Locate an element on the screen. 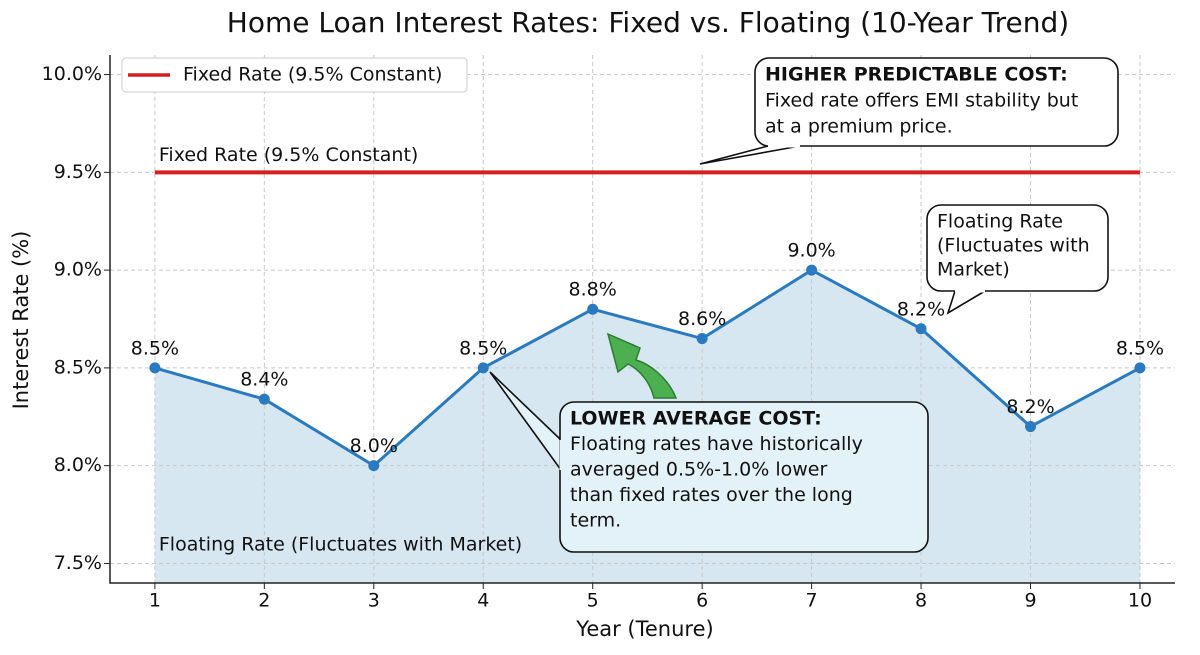 The height and width of the screenshot is (655, 1200). y-tick-label: 7.5% is located at coordinates (78, 563).